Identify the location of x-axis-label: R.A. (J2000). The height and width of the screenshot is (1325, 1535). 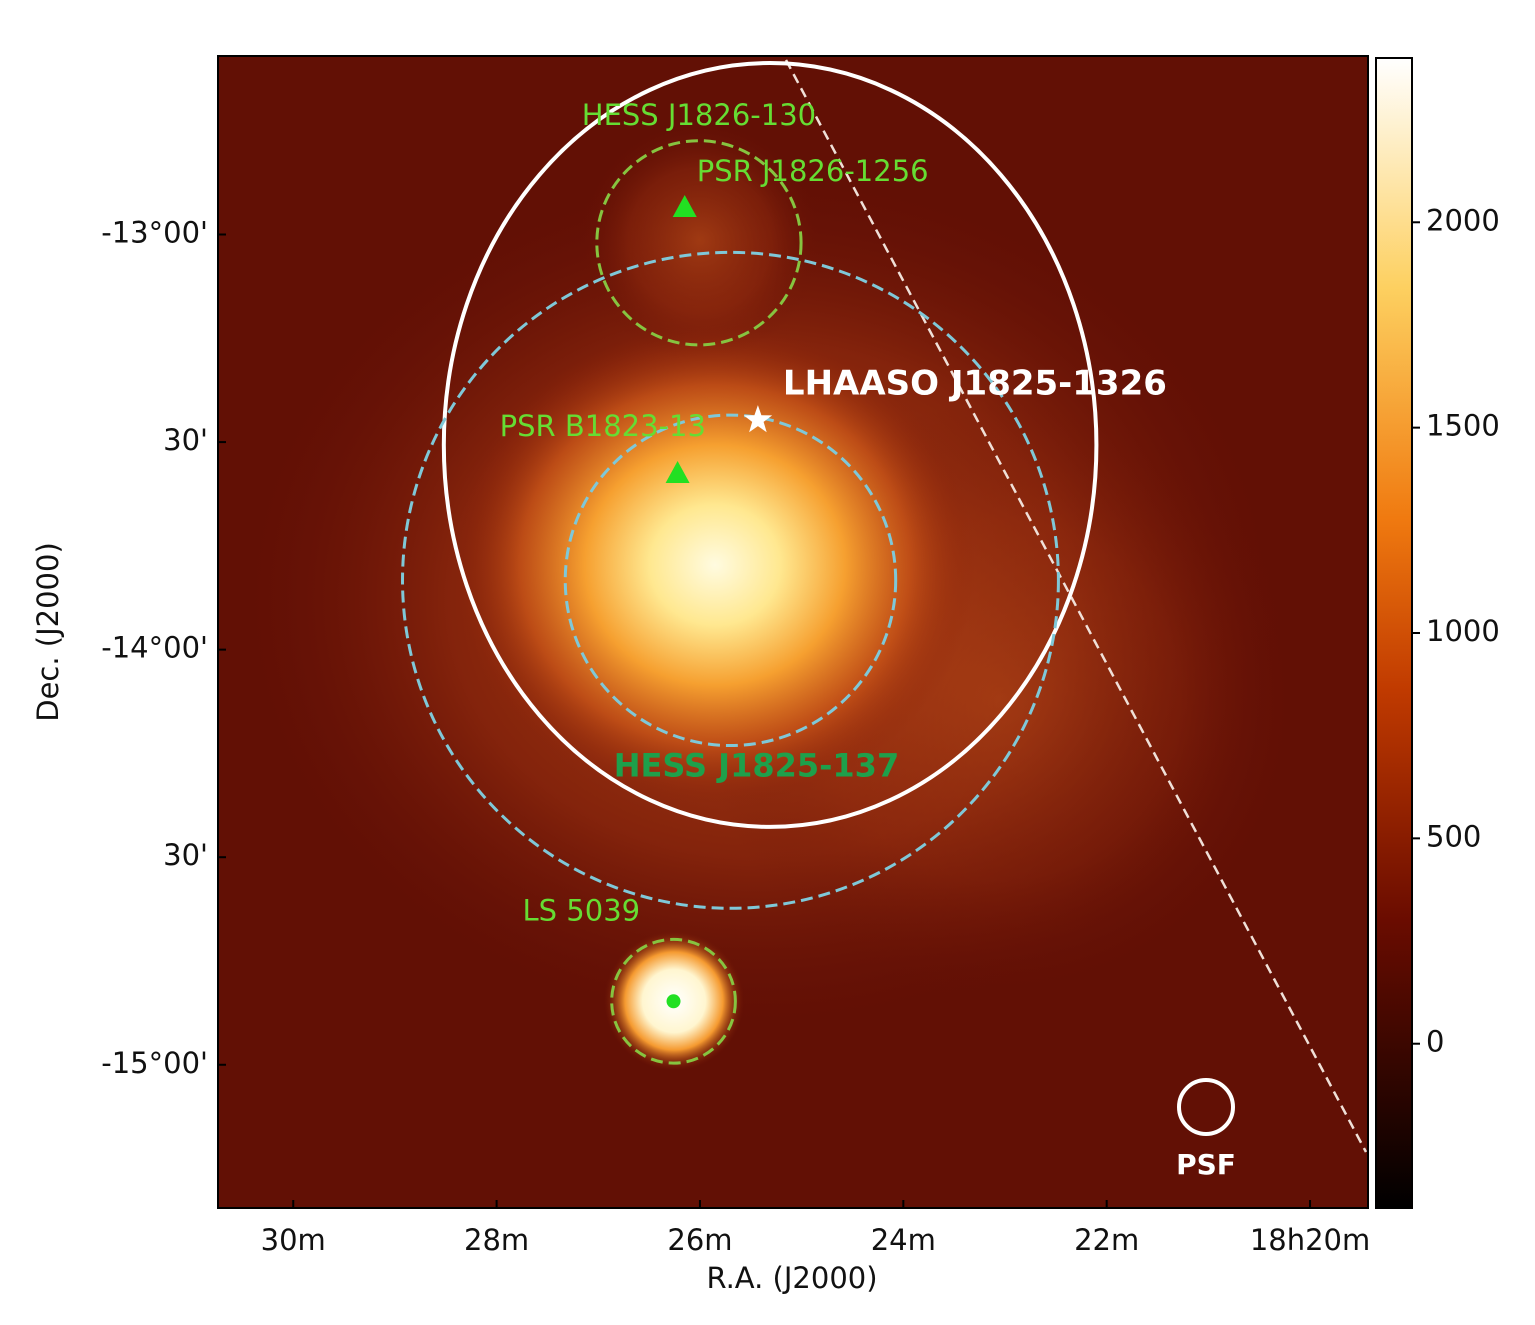
(791, 1278).